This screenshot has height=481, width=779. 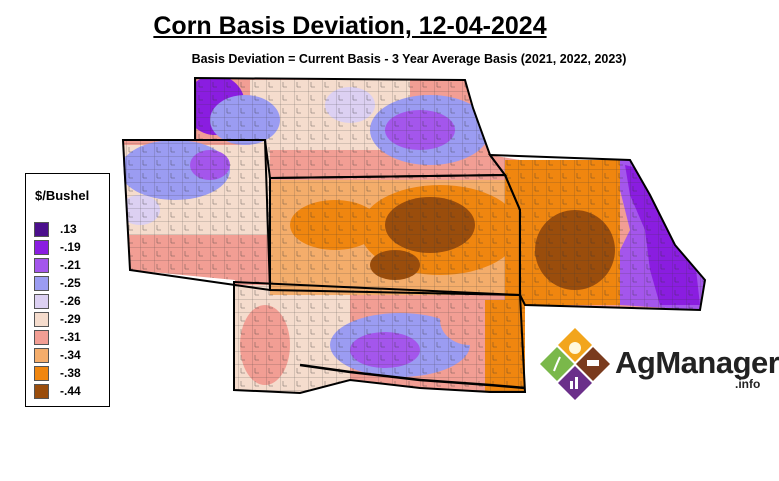 I want to click on legend-item: -.34, so click(x=70, y=355).